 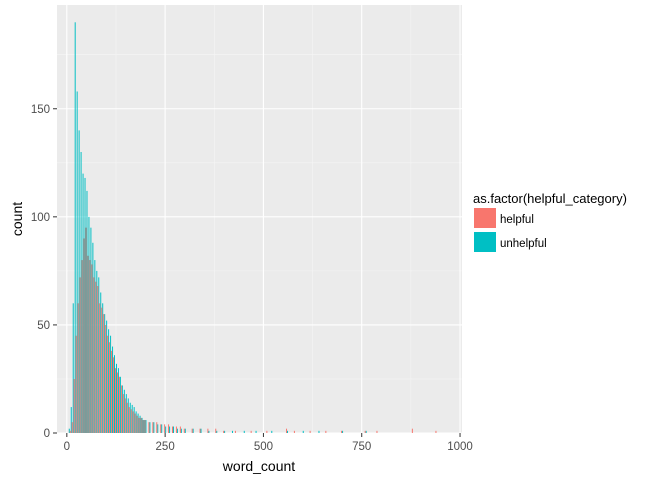 I want to click on x-tick-label: 500, so click(x=263, y=447).